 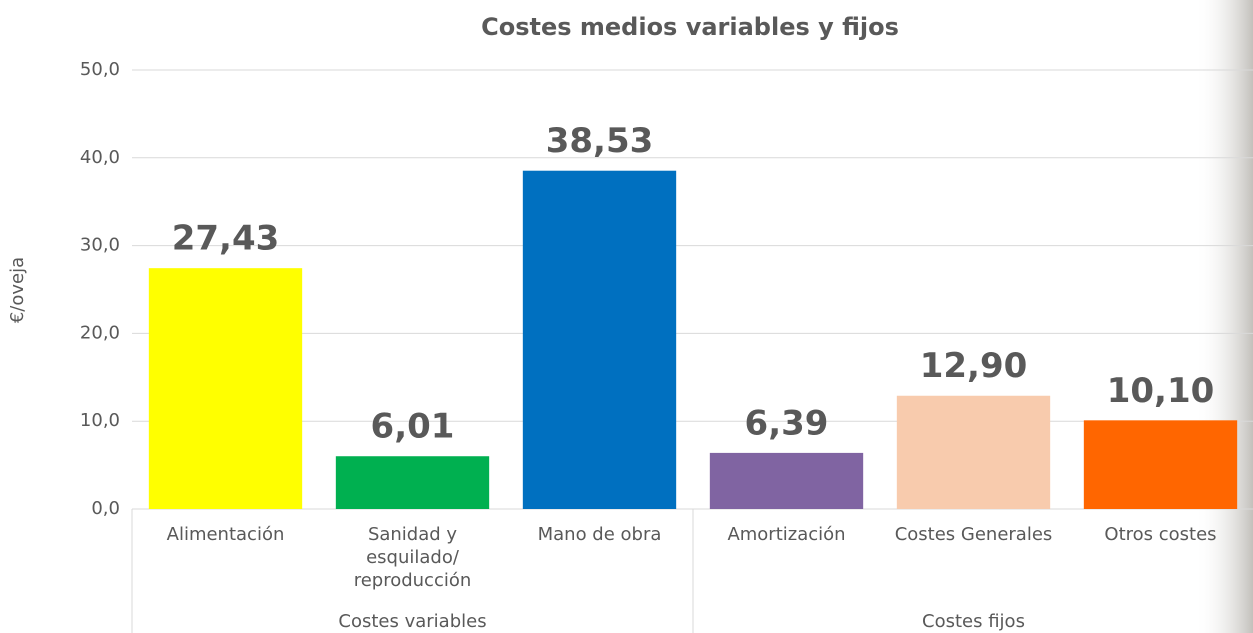 What do you see at coordinates (973, 534) in the screenshot?
I see `x-tick-label: Costes Generales` at bounding box center [973, 534].